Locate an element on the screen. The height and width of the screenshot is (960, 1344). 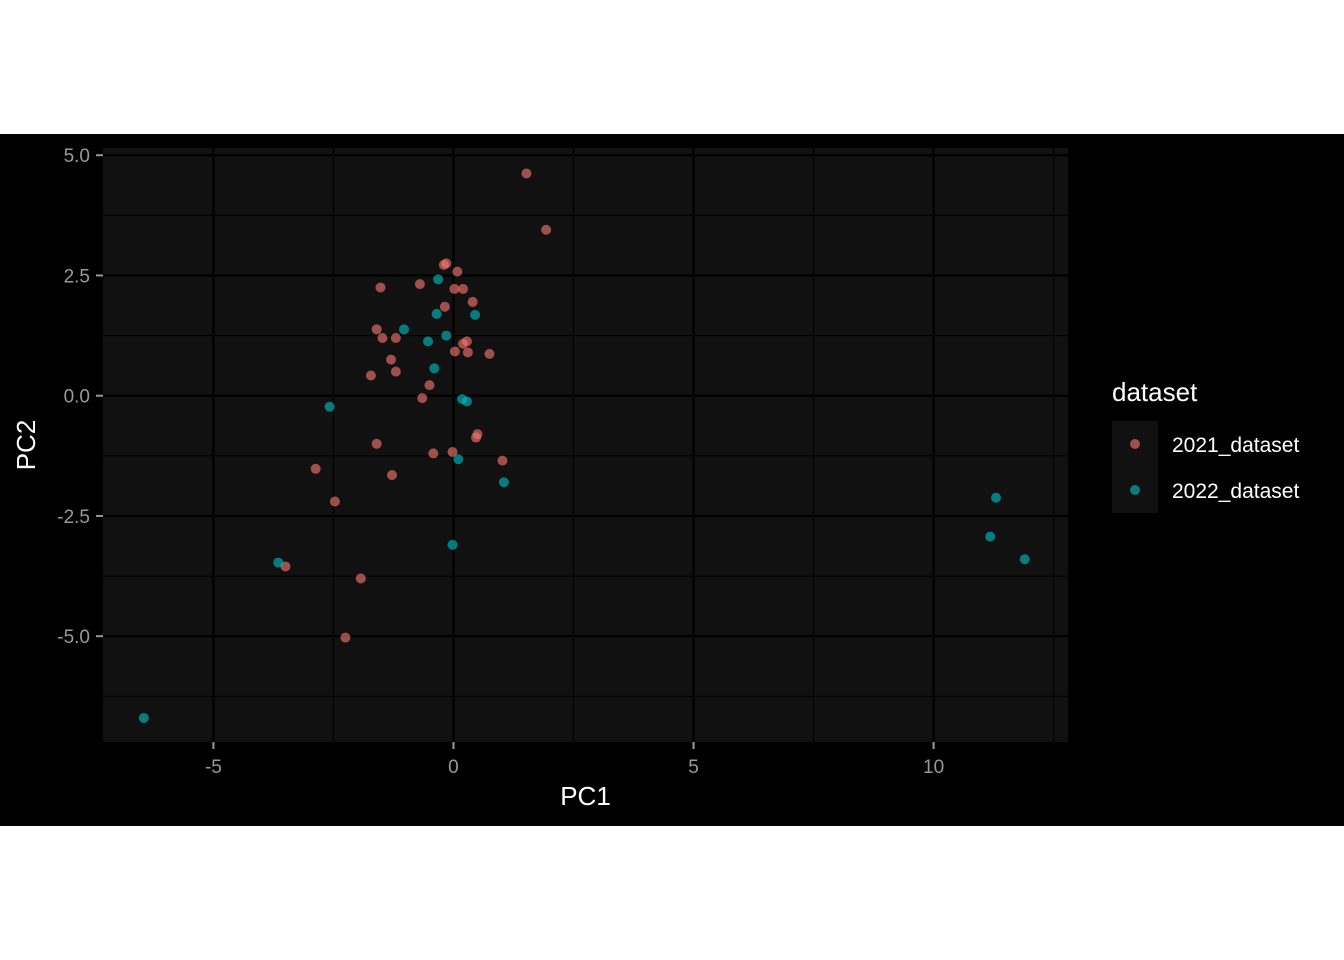
legend-items: 2021_dataset 2022_dataset is located at coordinates (1214, 468).